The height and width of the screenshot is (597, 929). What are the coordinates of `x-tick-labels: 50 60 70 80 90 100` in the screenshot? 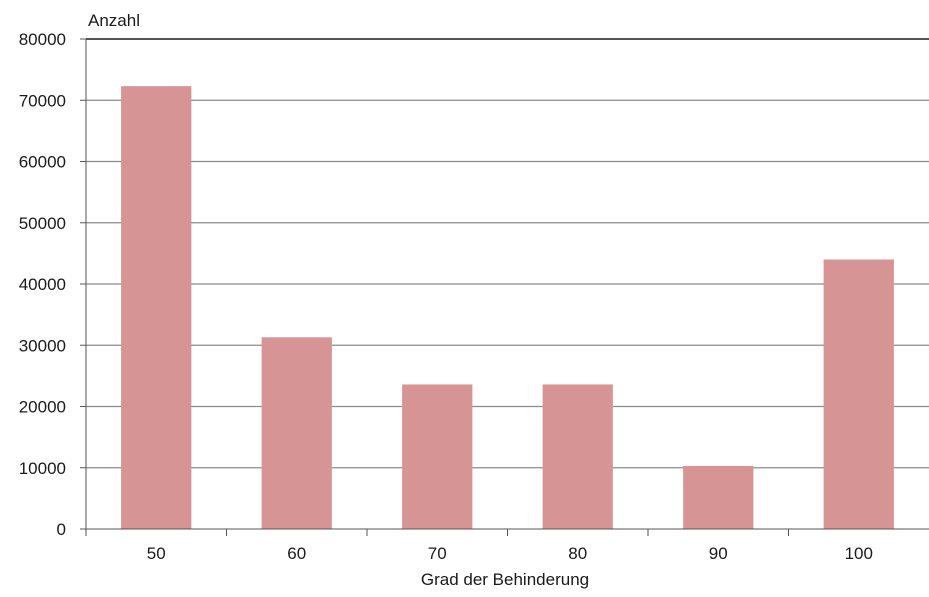 It's located at (510, 553).